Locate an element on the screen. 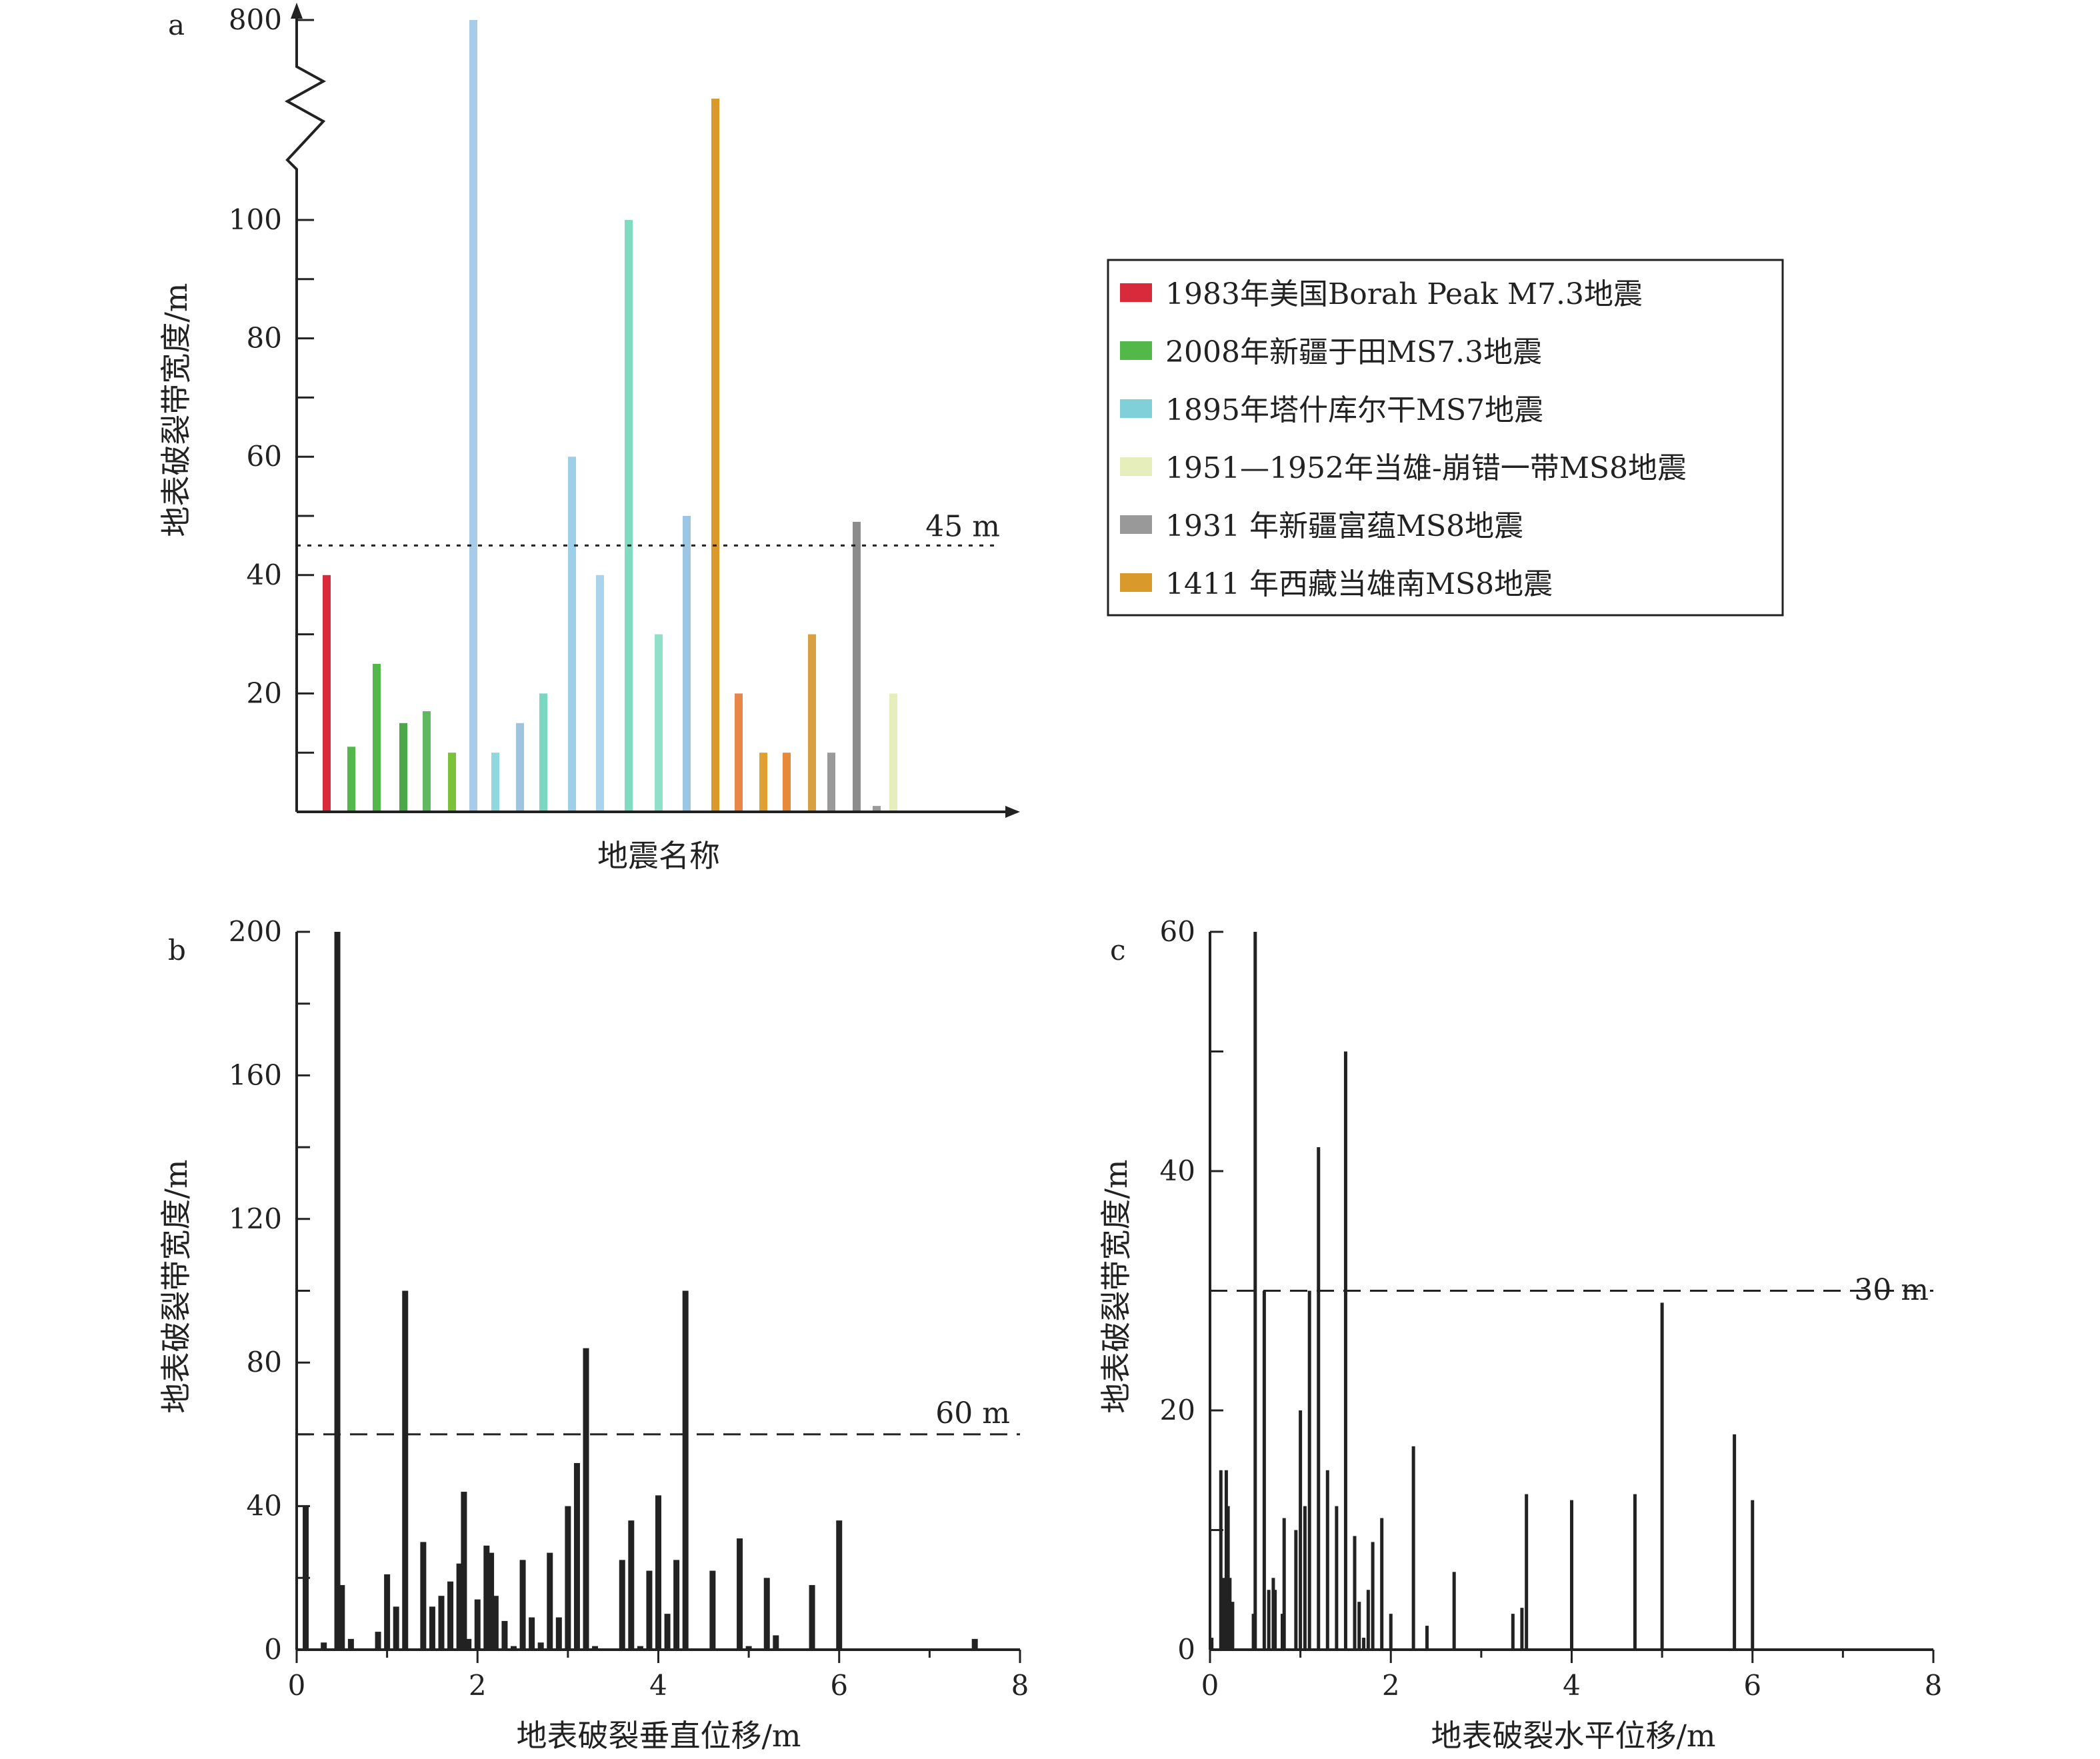 This screenshot has width=2100, height=1759. panel-a-y-tick-label: 40 is located at coordinates (264, 575).